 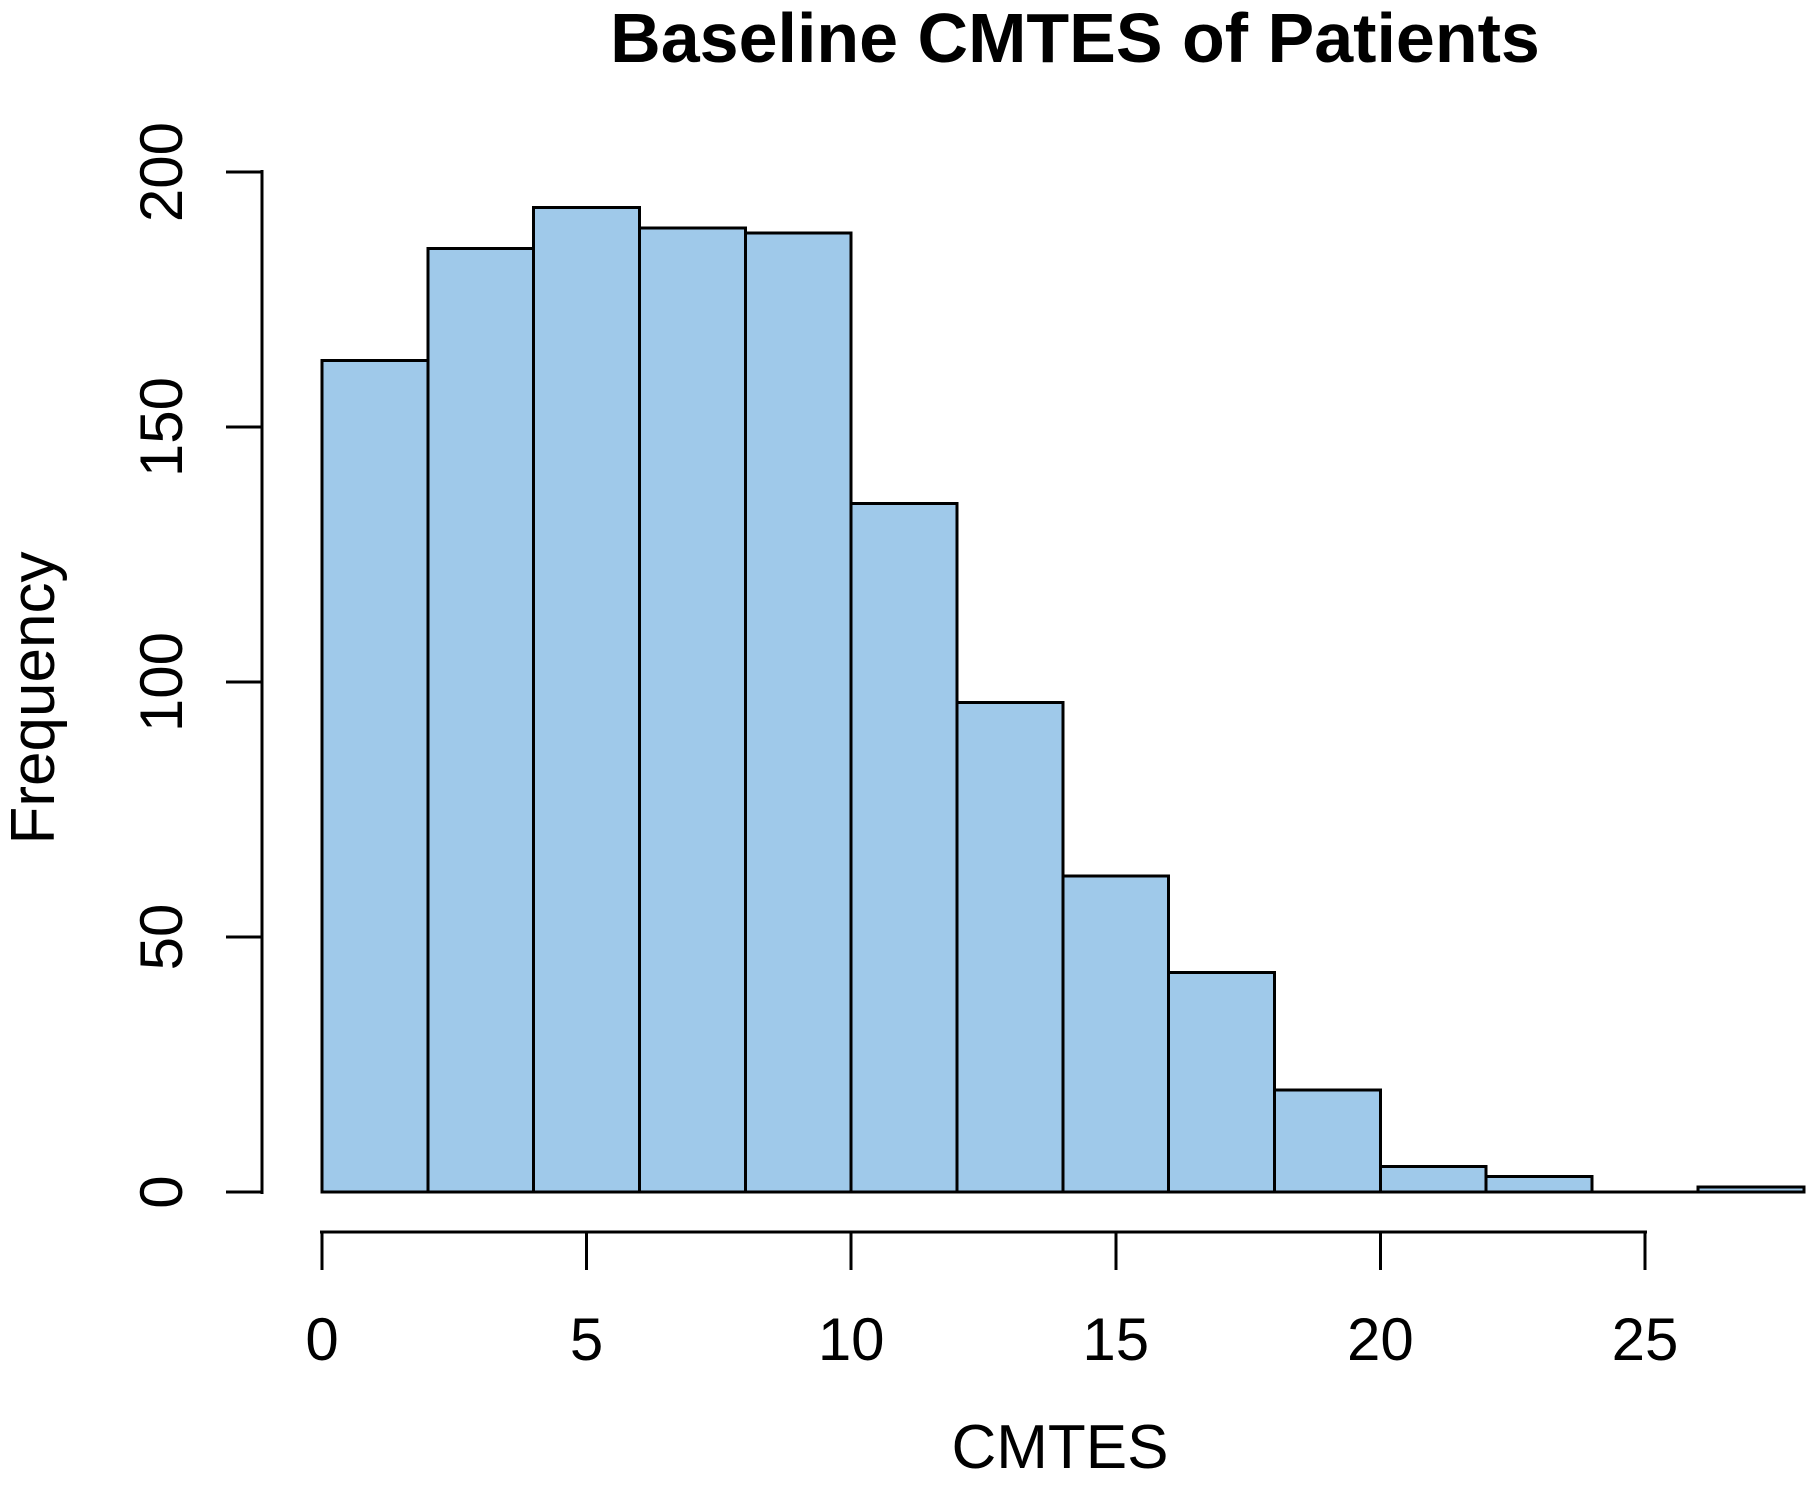 I want to click on x-tick-label: 25, so click(x=1645, y=1339).